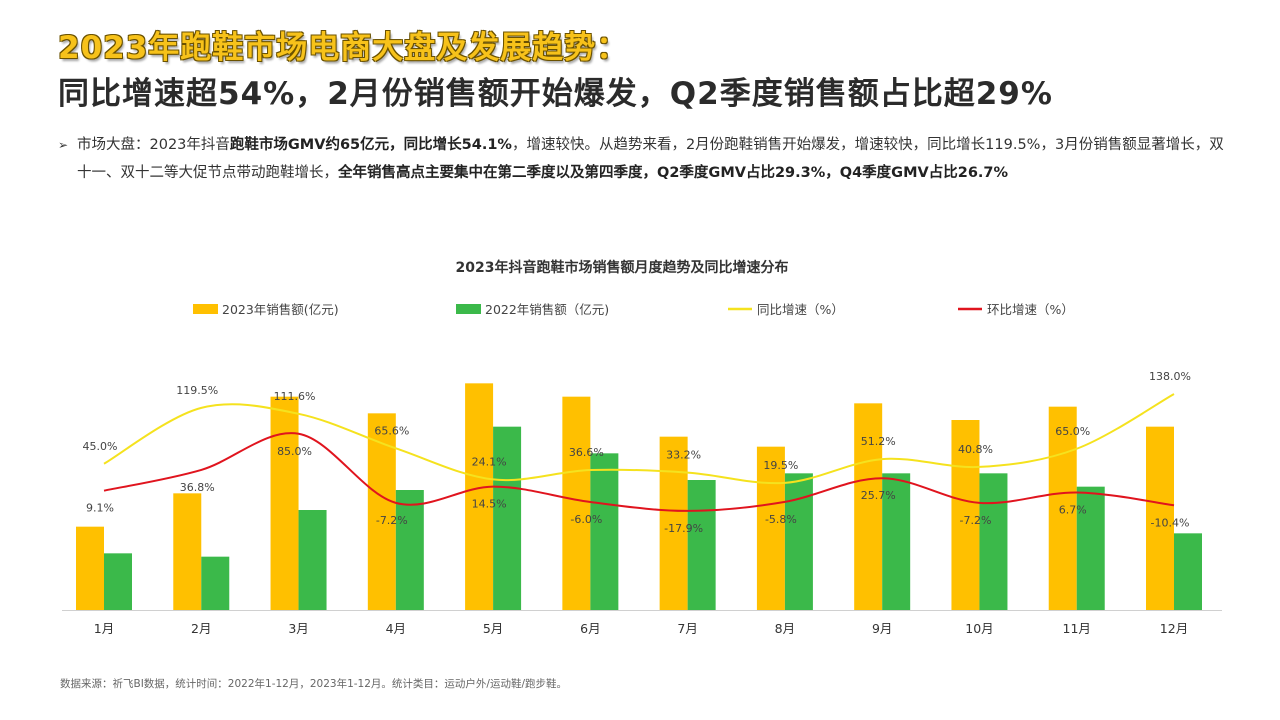 Image resolution: width=1280 pixels, height=720 pixels. What do you see at coordinates (391, 430) in the screenshot?
I see `yoy-data-label: 65.6%` at bounding box center [391, 430].